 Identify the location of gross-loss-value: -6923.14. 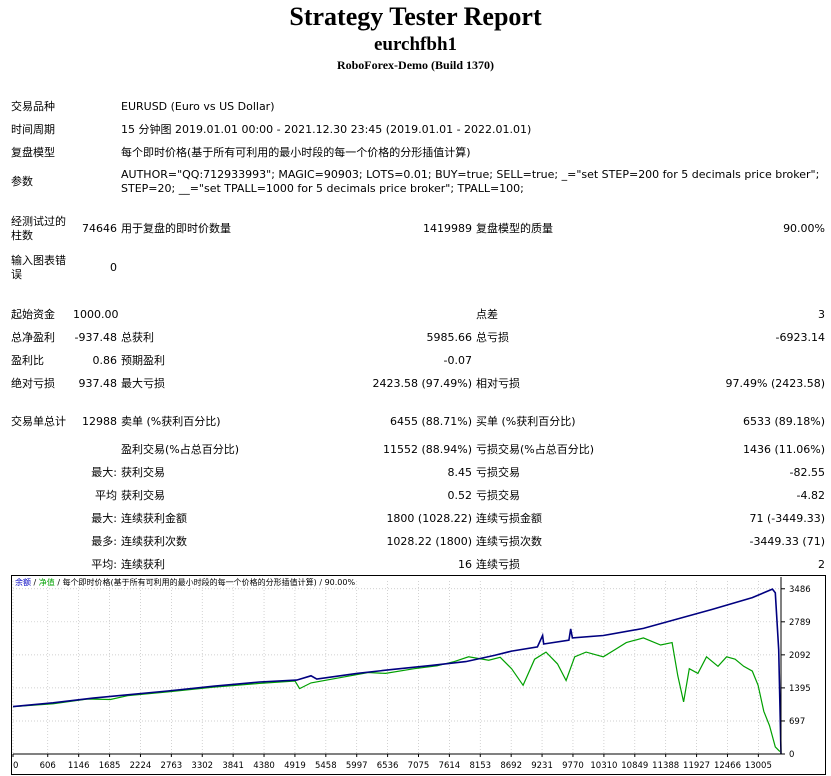
(800, 337).